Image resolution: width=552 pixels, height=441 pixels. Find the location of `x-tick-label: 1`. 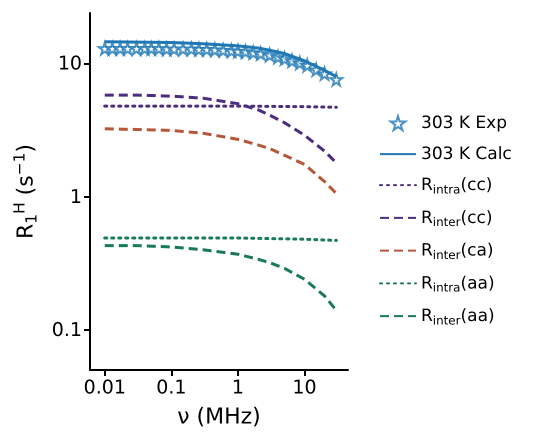

x-tick-label: 1 is located at coordinates (238, 387).